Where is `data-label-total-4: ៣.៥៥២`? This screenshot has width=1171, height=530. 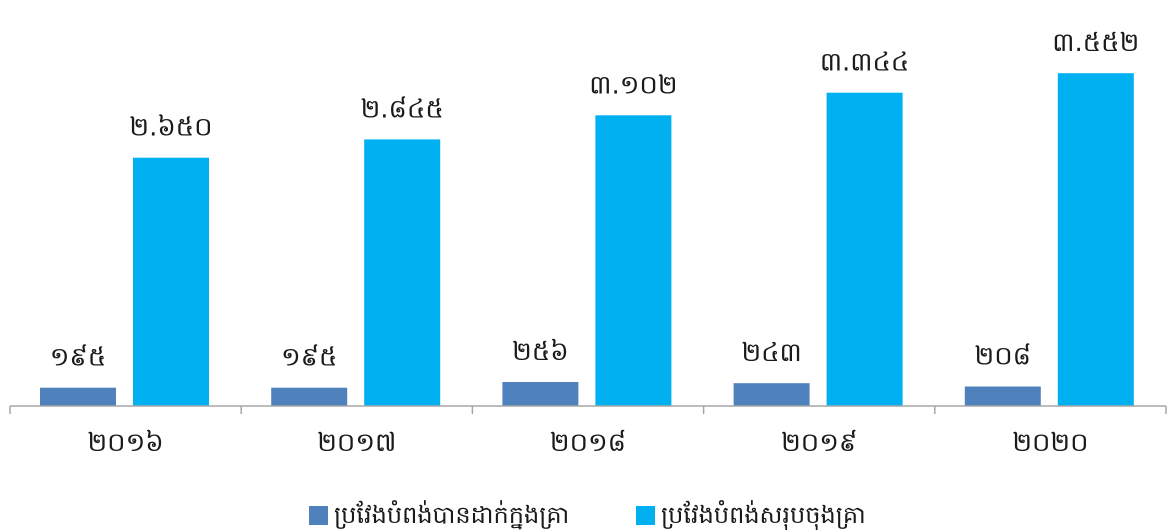 data-label-total-4: ៣.៥៥២ is located at coordinates (1095, 43).